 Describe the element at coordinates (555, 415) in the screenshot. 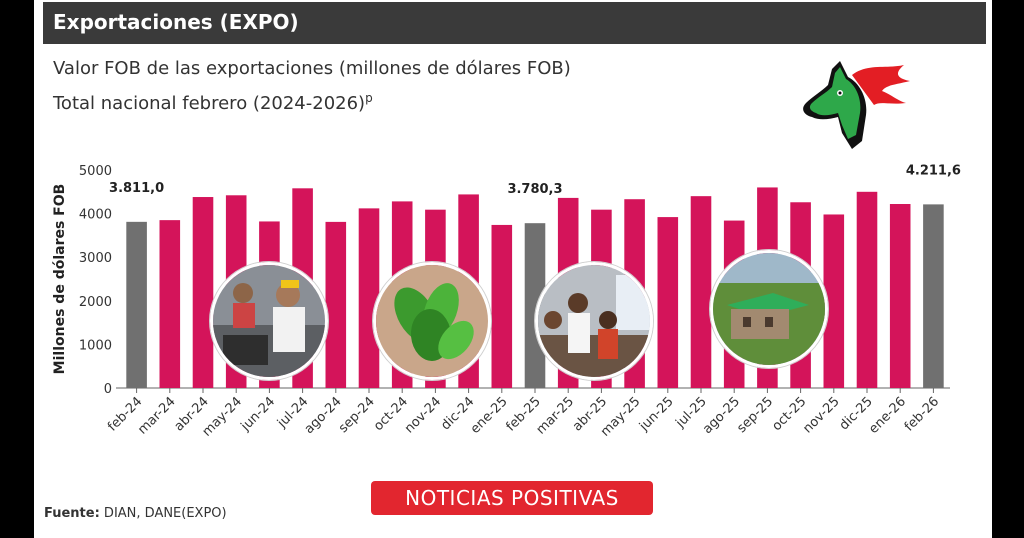

I see `x-tick-label: mar-25` at that location.